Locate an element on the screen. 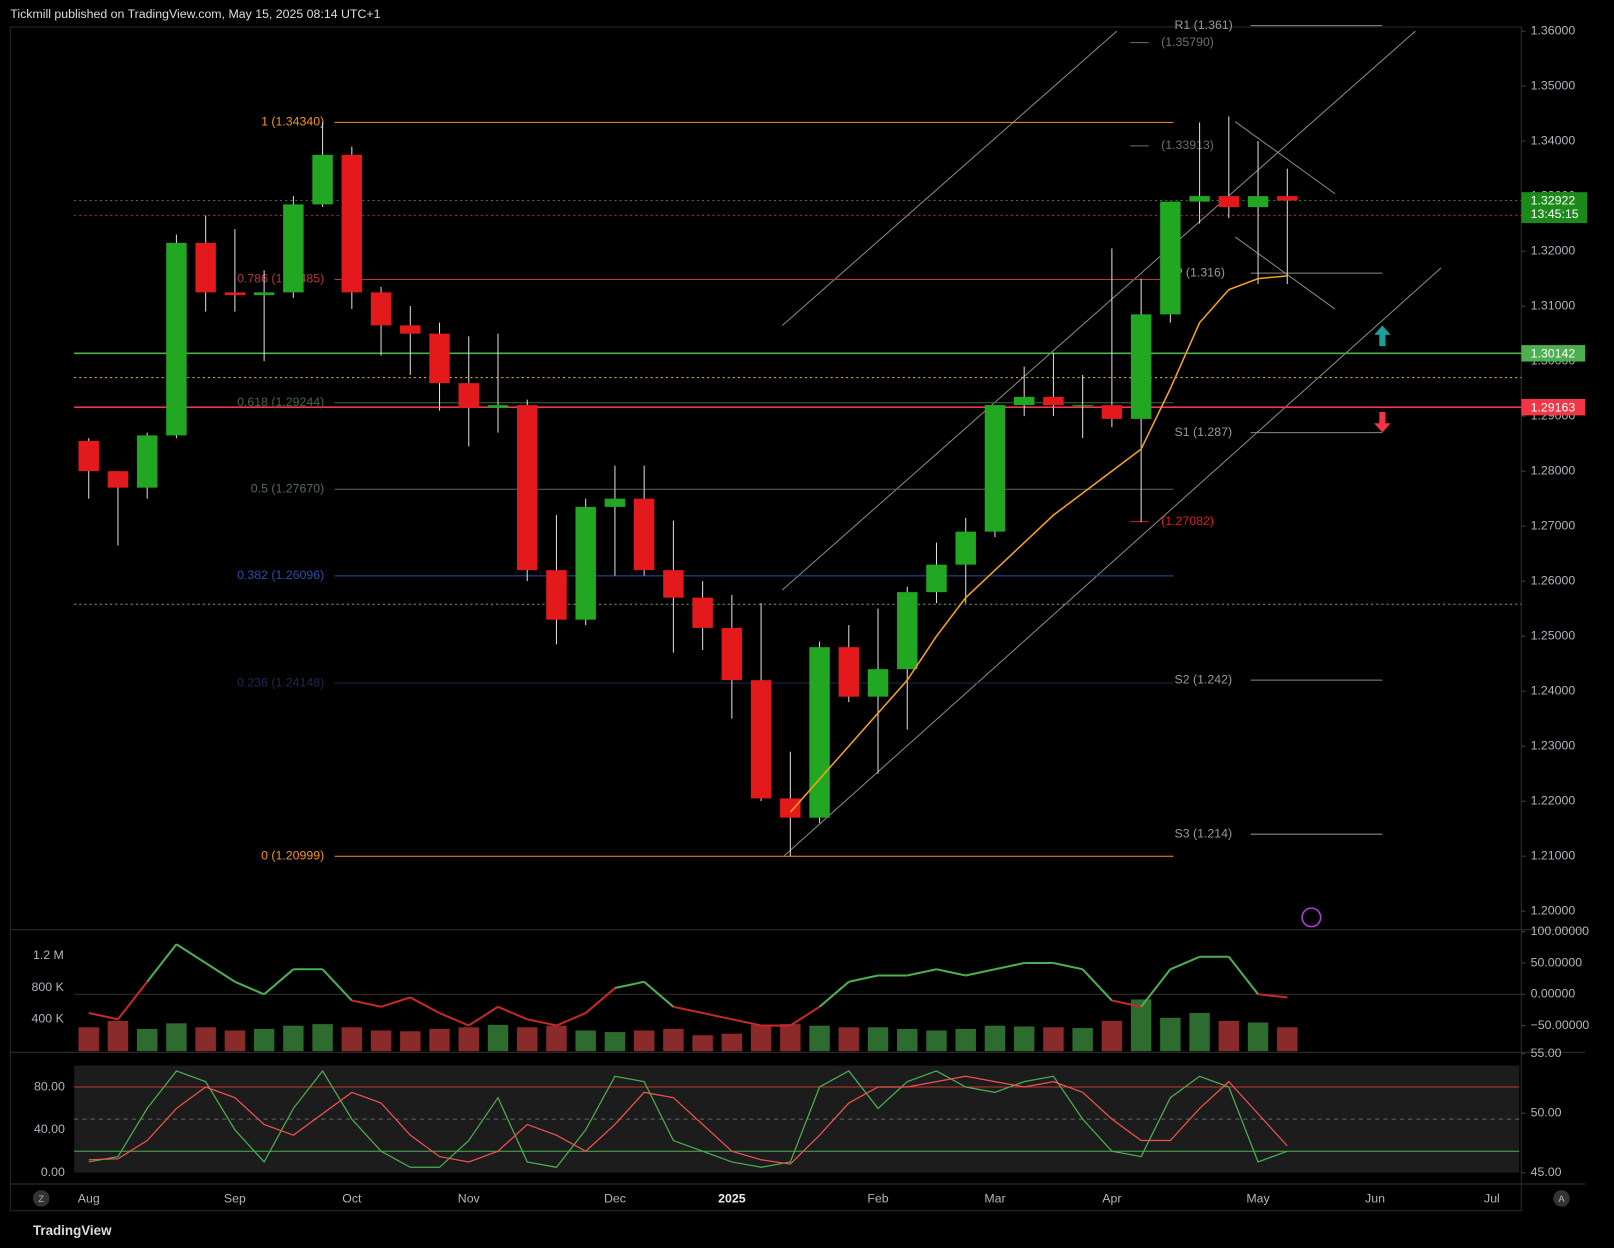  tick-label: 1.26000 is located at coordinates (1553, 580).